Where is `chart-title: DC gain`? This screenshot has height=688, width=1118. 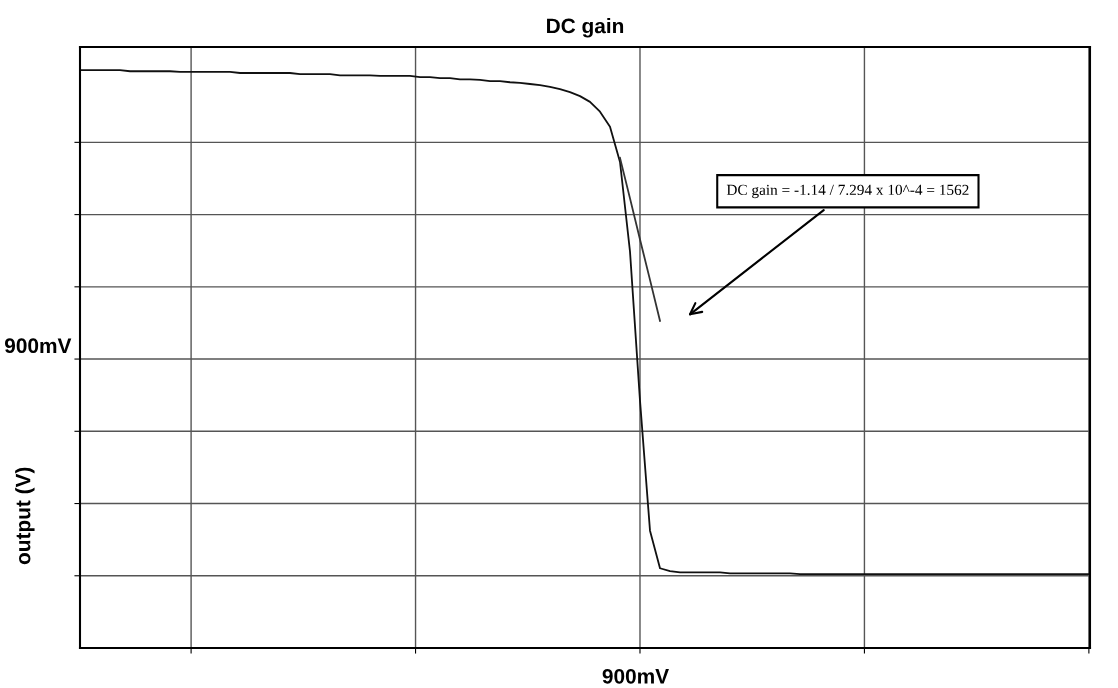
chart-title: DC gain is located at coordinates (585, 28).